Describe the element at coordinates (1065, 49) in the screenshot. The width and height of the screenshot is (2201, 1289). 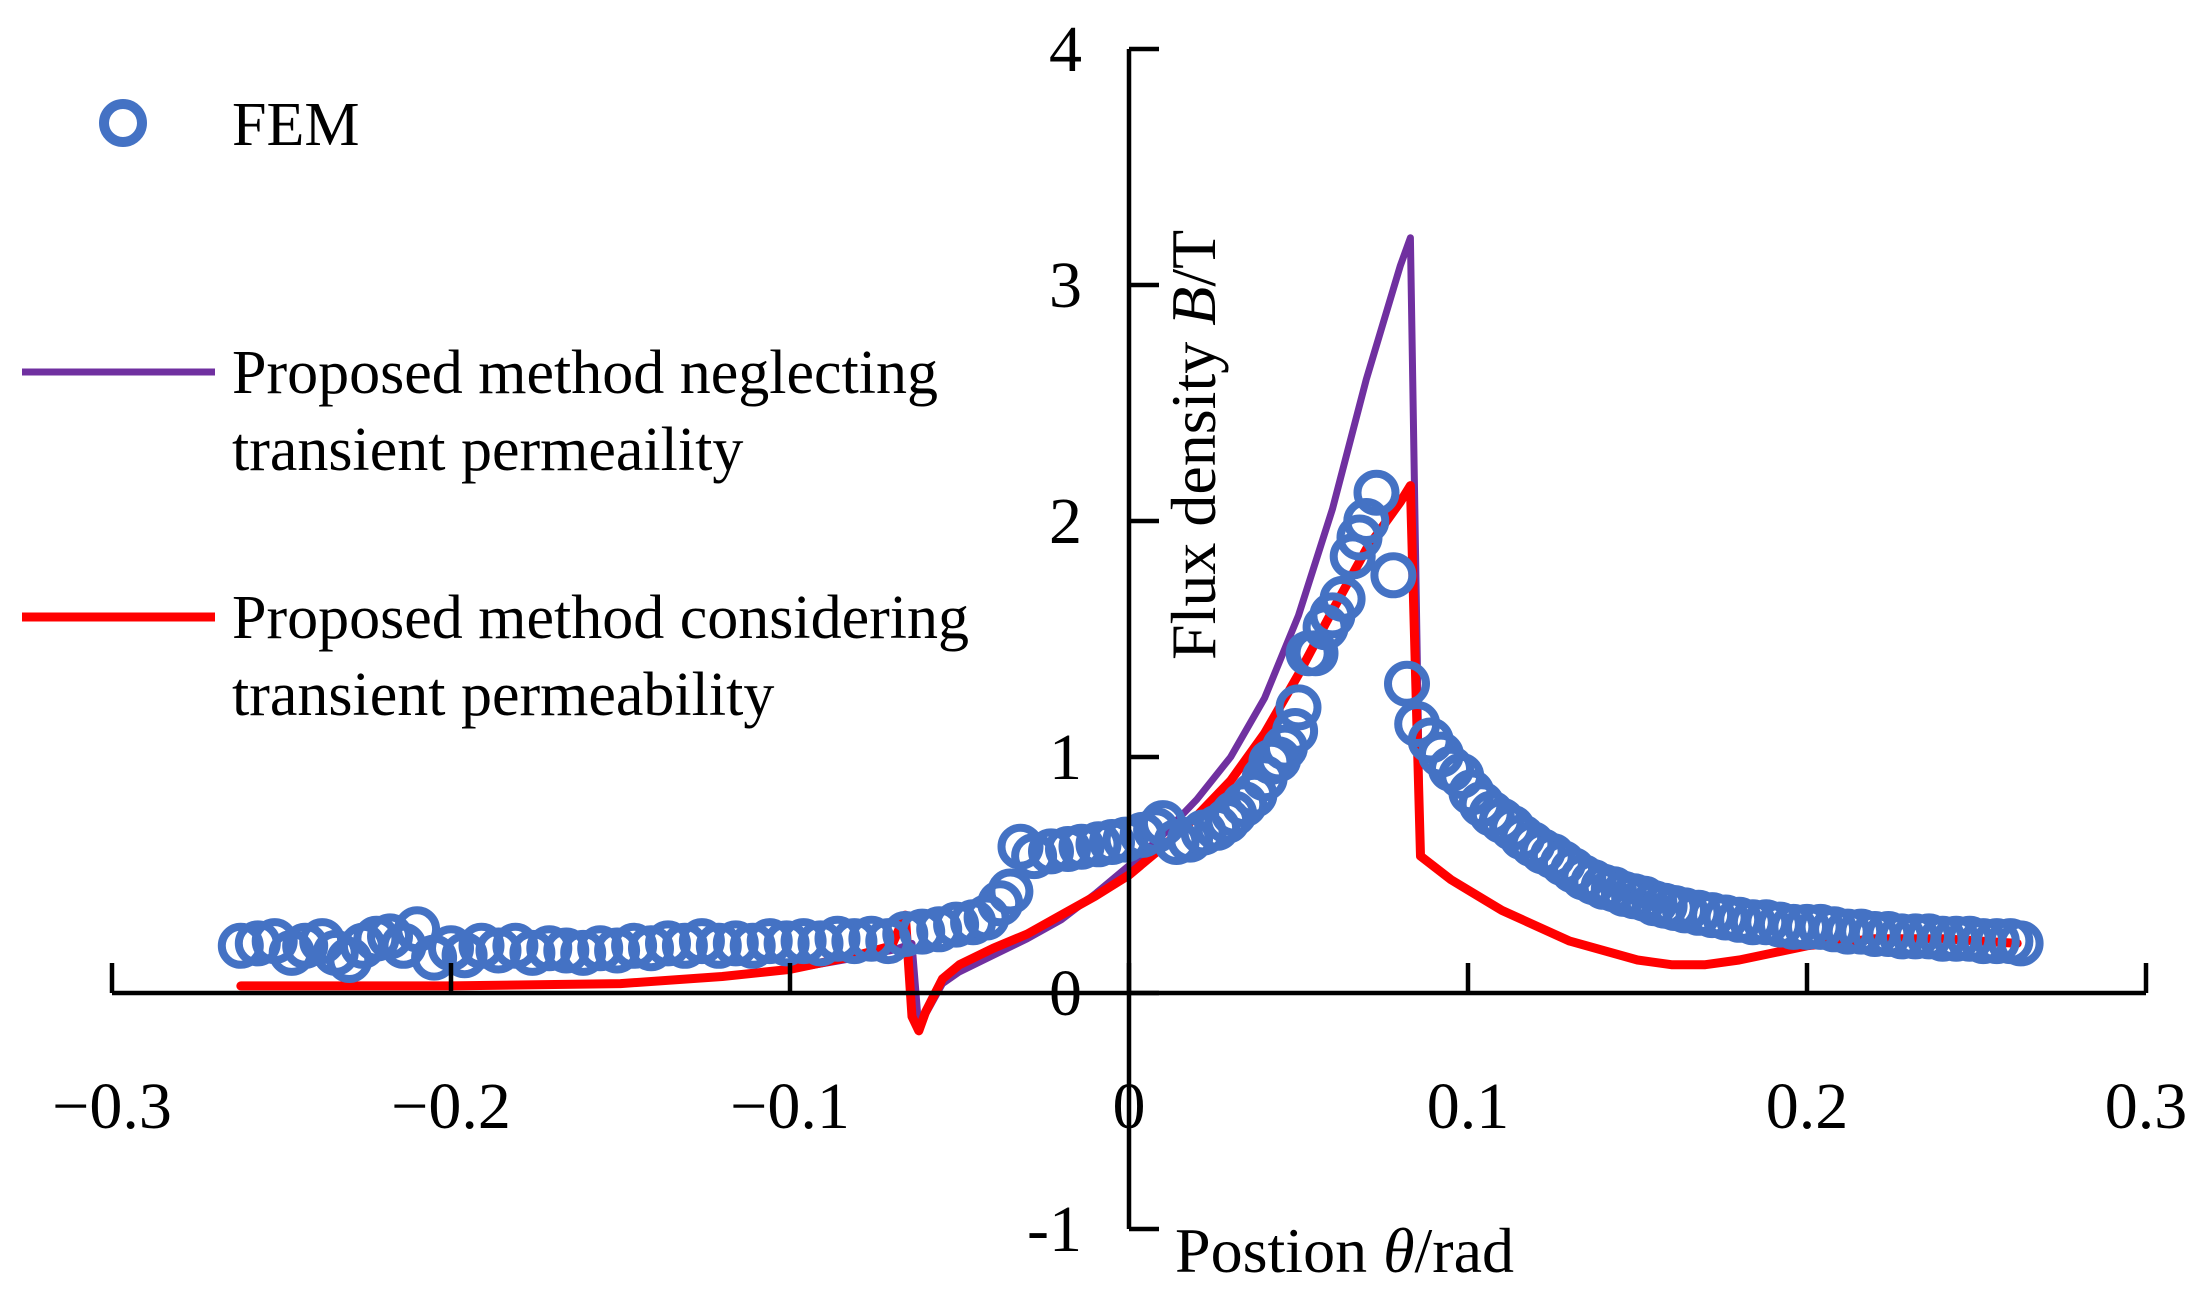
I see `y-tick-label: 4` at that location.